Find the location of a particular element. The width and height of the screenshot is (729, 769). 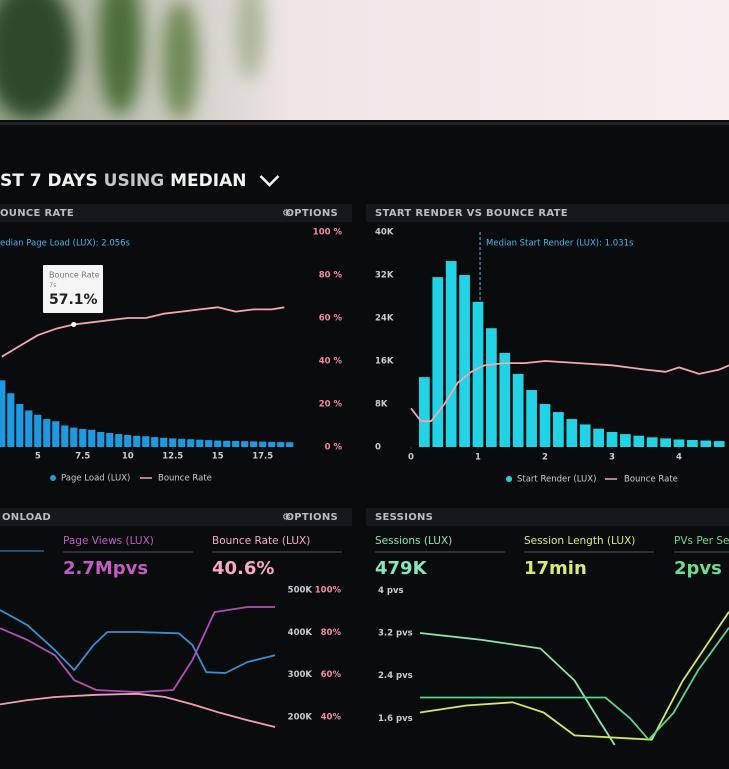

x-tick-label: 1 is located at coordinates (478, 458).